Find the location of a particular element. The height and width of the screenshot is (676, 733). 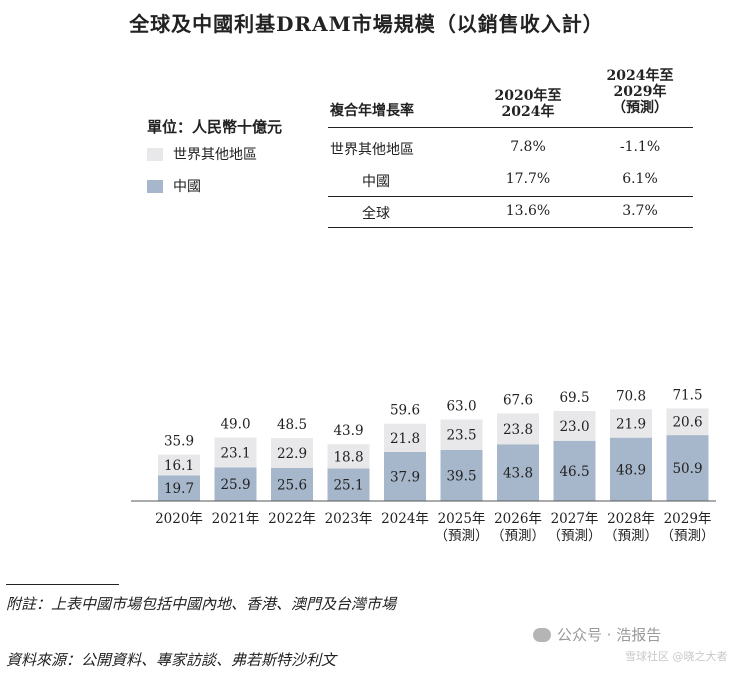

x-tick-label: 2029年 is located at coordinates (688, 519).